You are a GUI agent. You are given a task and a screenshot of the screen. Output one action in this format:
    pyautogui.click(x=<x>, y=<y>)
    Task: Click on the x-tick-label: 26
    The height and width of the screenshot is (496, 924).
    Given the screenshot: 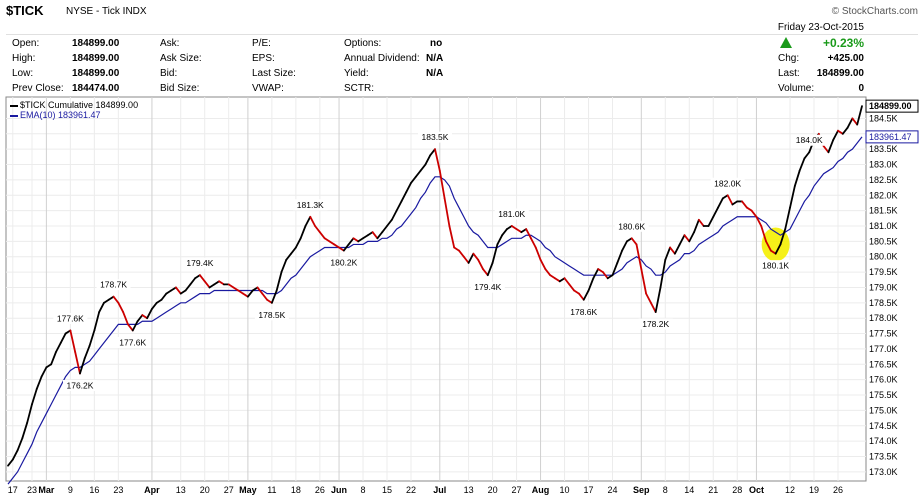 What is the action you would take?
    pyautogui.click(x=320, y=490)
    